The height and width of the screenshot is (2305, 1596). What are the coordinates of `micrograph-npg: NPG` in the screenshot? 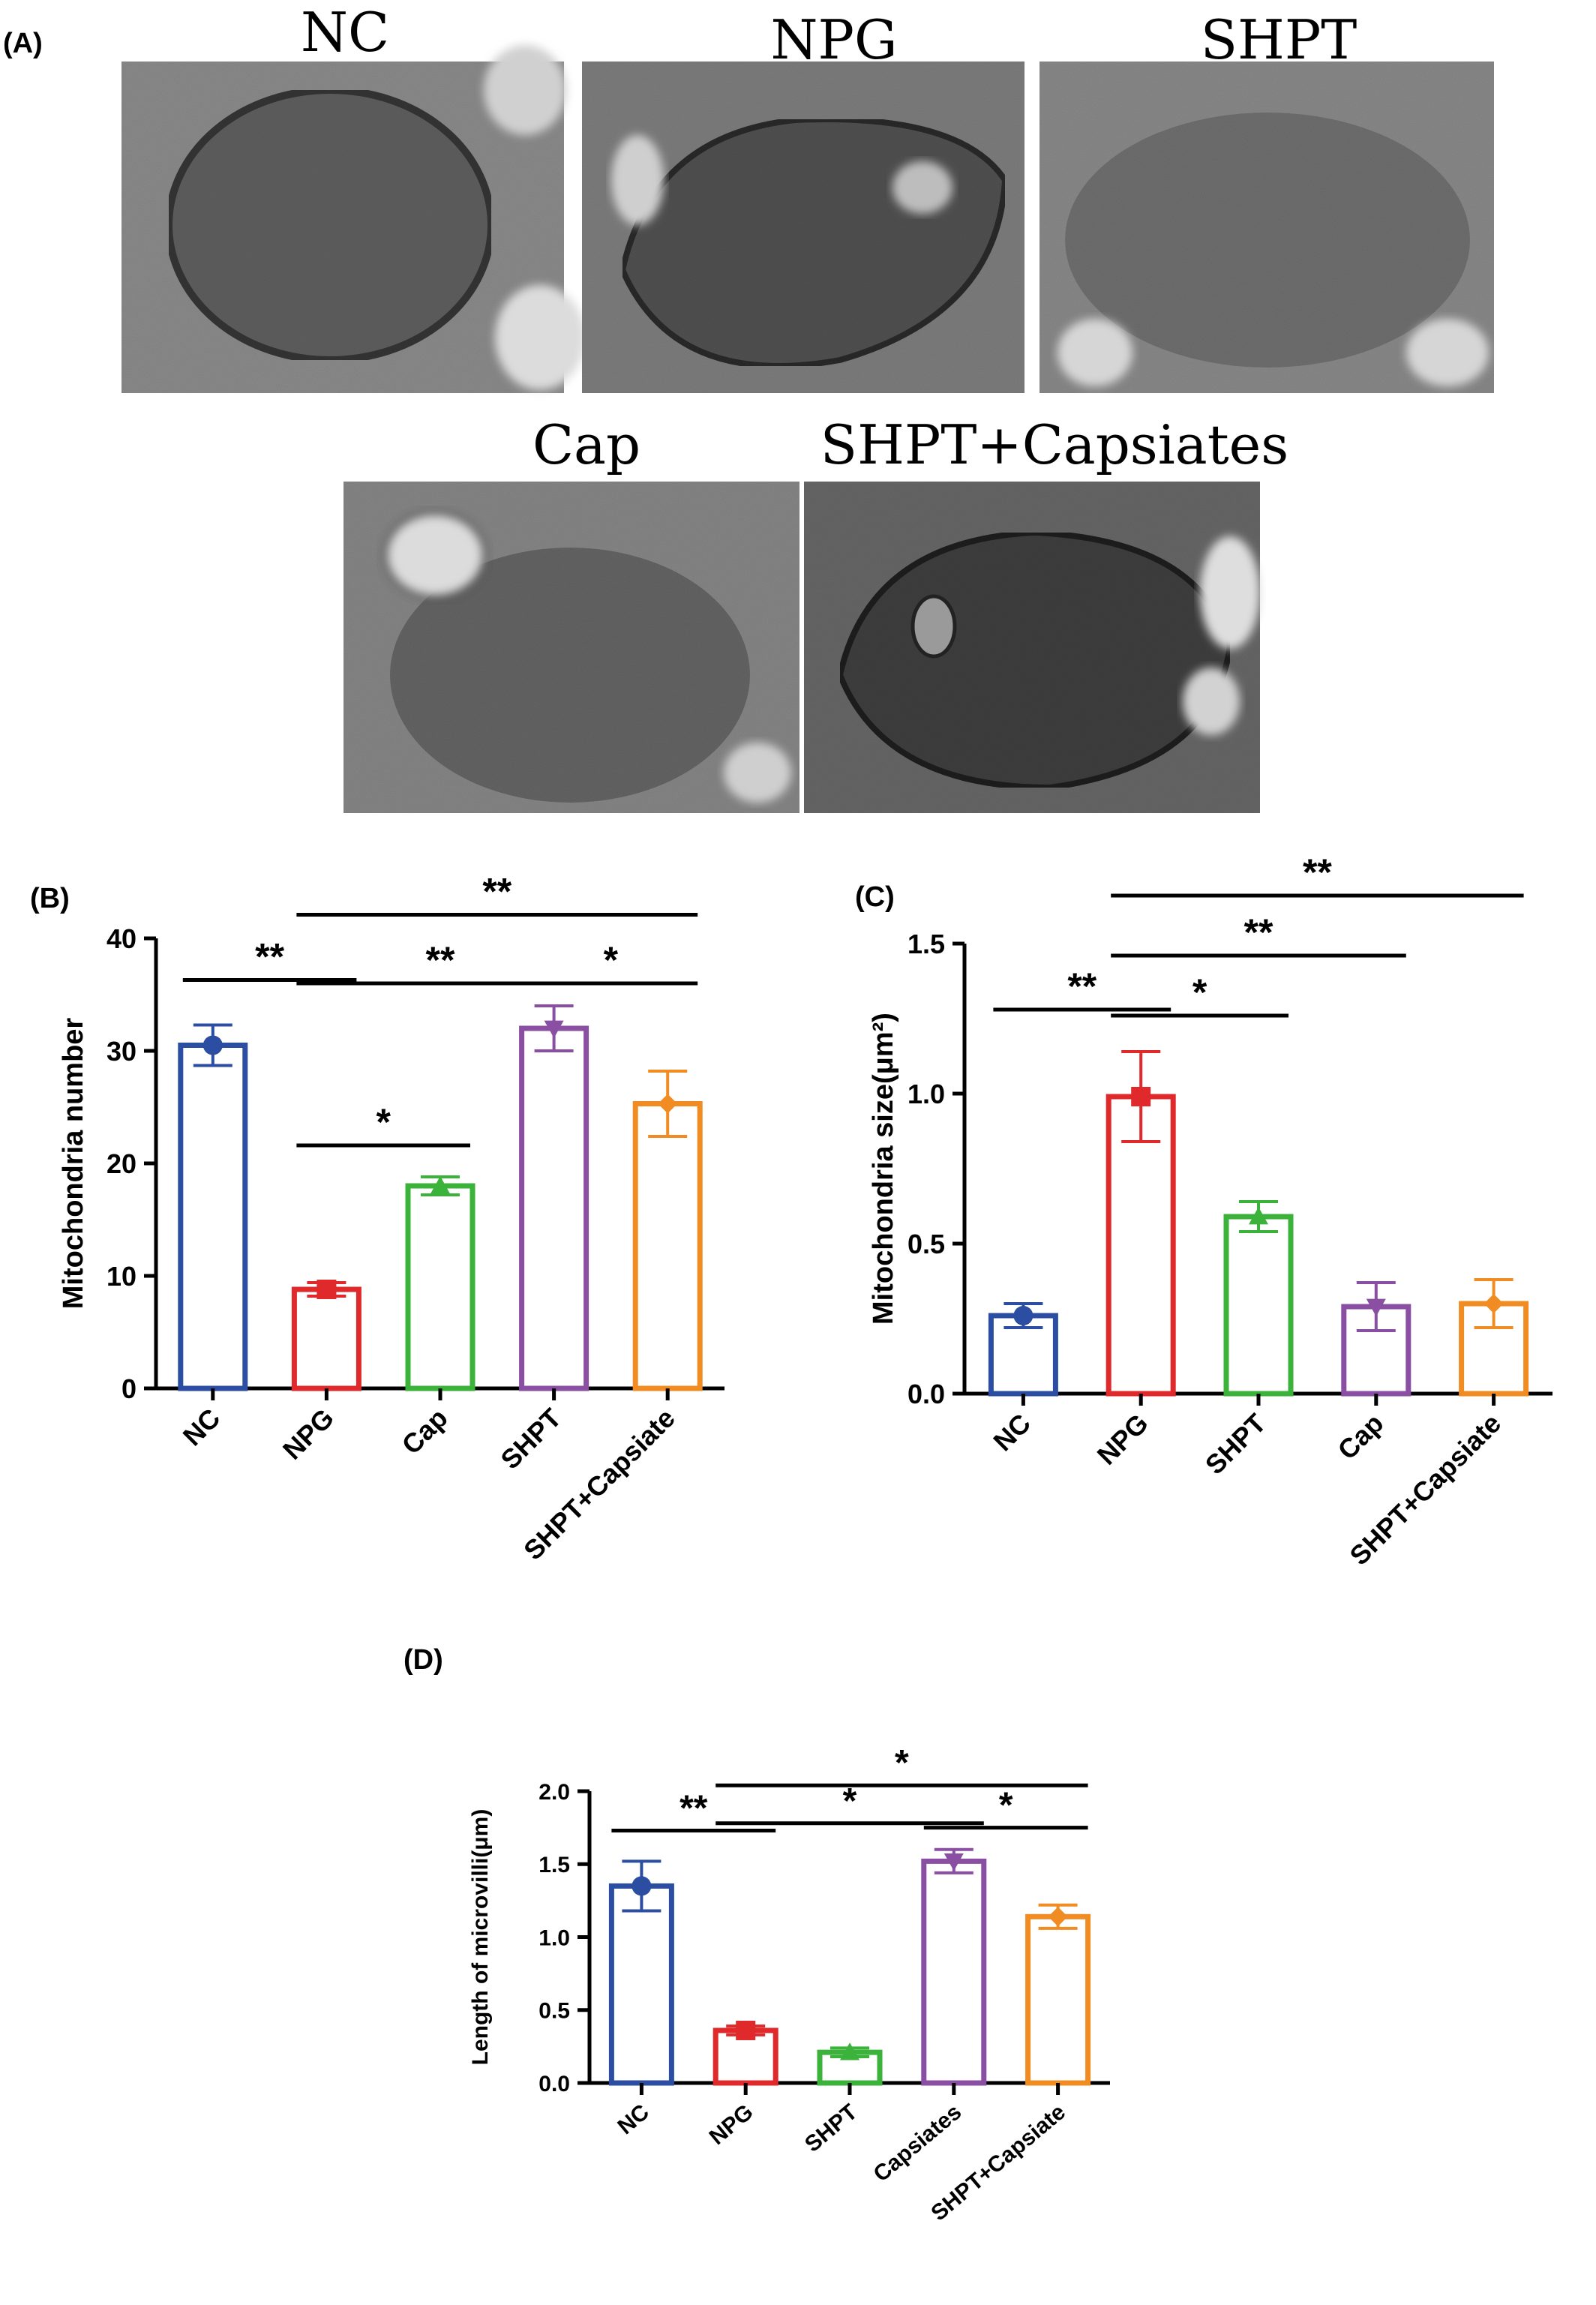 It's located at (803, 200).